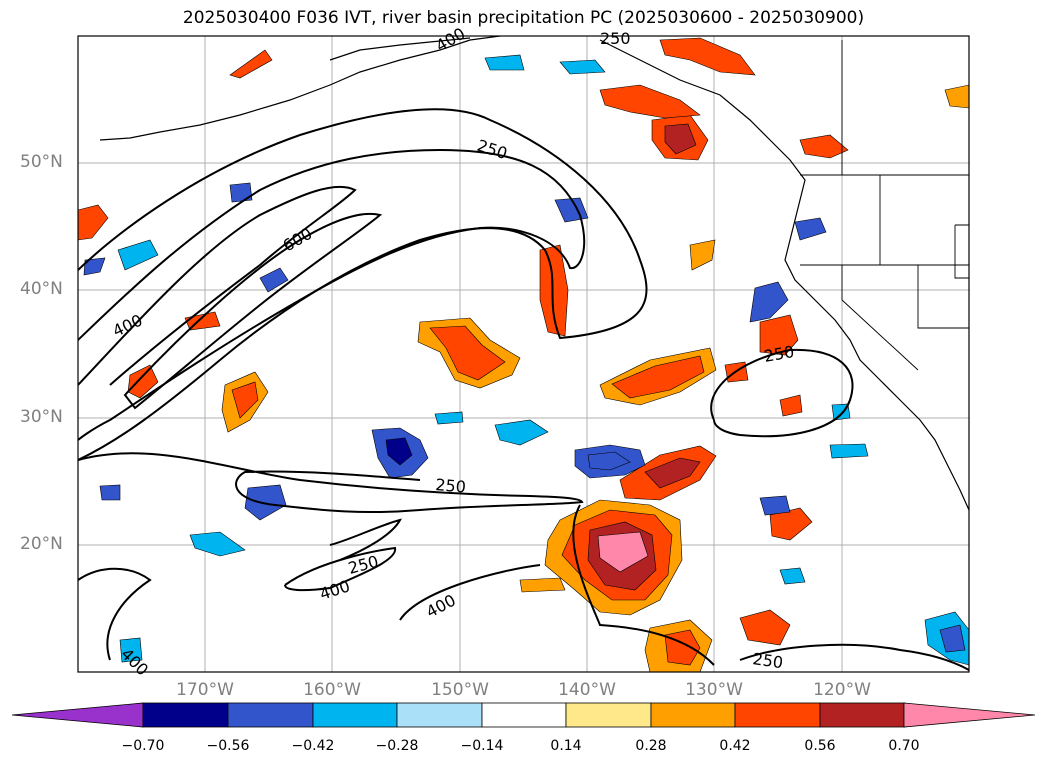  What do you see at coordinates (41, 417) in the screenshot?
I see `lat-label: 30°N` at bounding box center [41, 417].